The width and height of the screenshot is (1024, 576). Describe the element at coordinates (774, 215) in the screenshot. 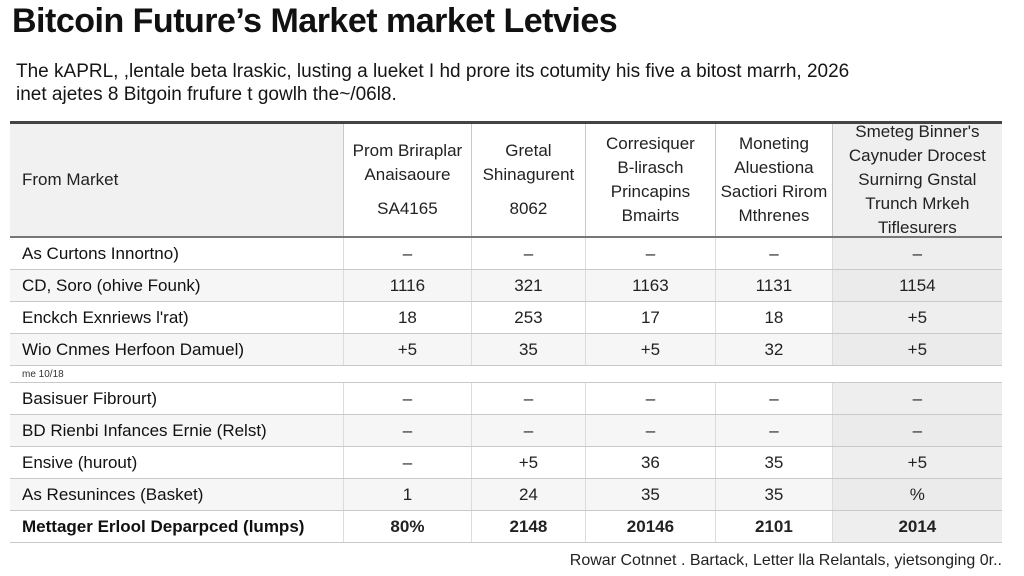

I see `header-line: Mthrenes` at that location.